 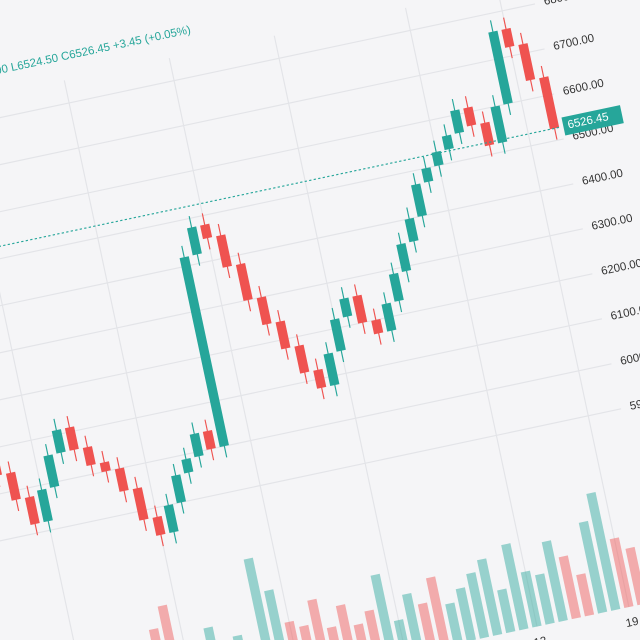 What do you see at coordinates (592, 120) in the screenshot?
I see `last-price-tag` at bounding box center [592, 120].